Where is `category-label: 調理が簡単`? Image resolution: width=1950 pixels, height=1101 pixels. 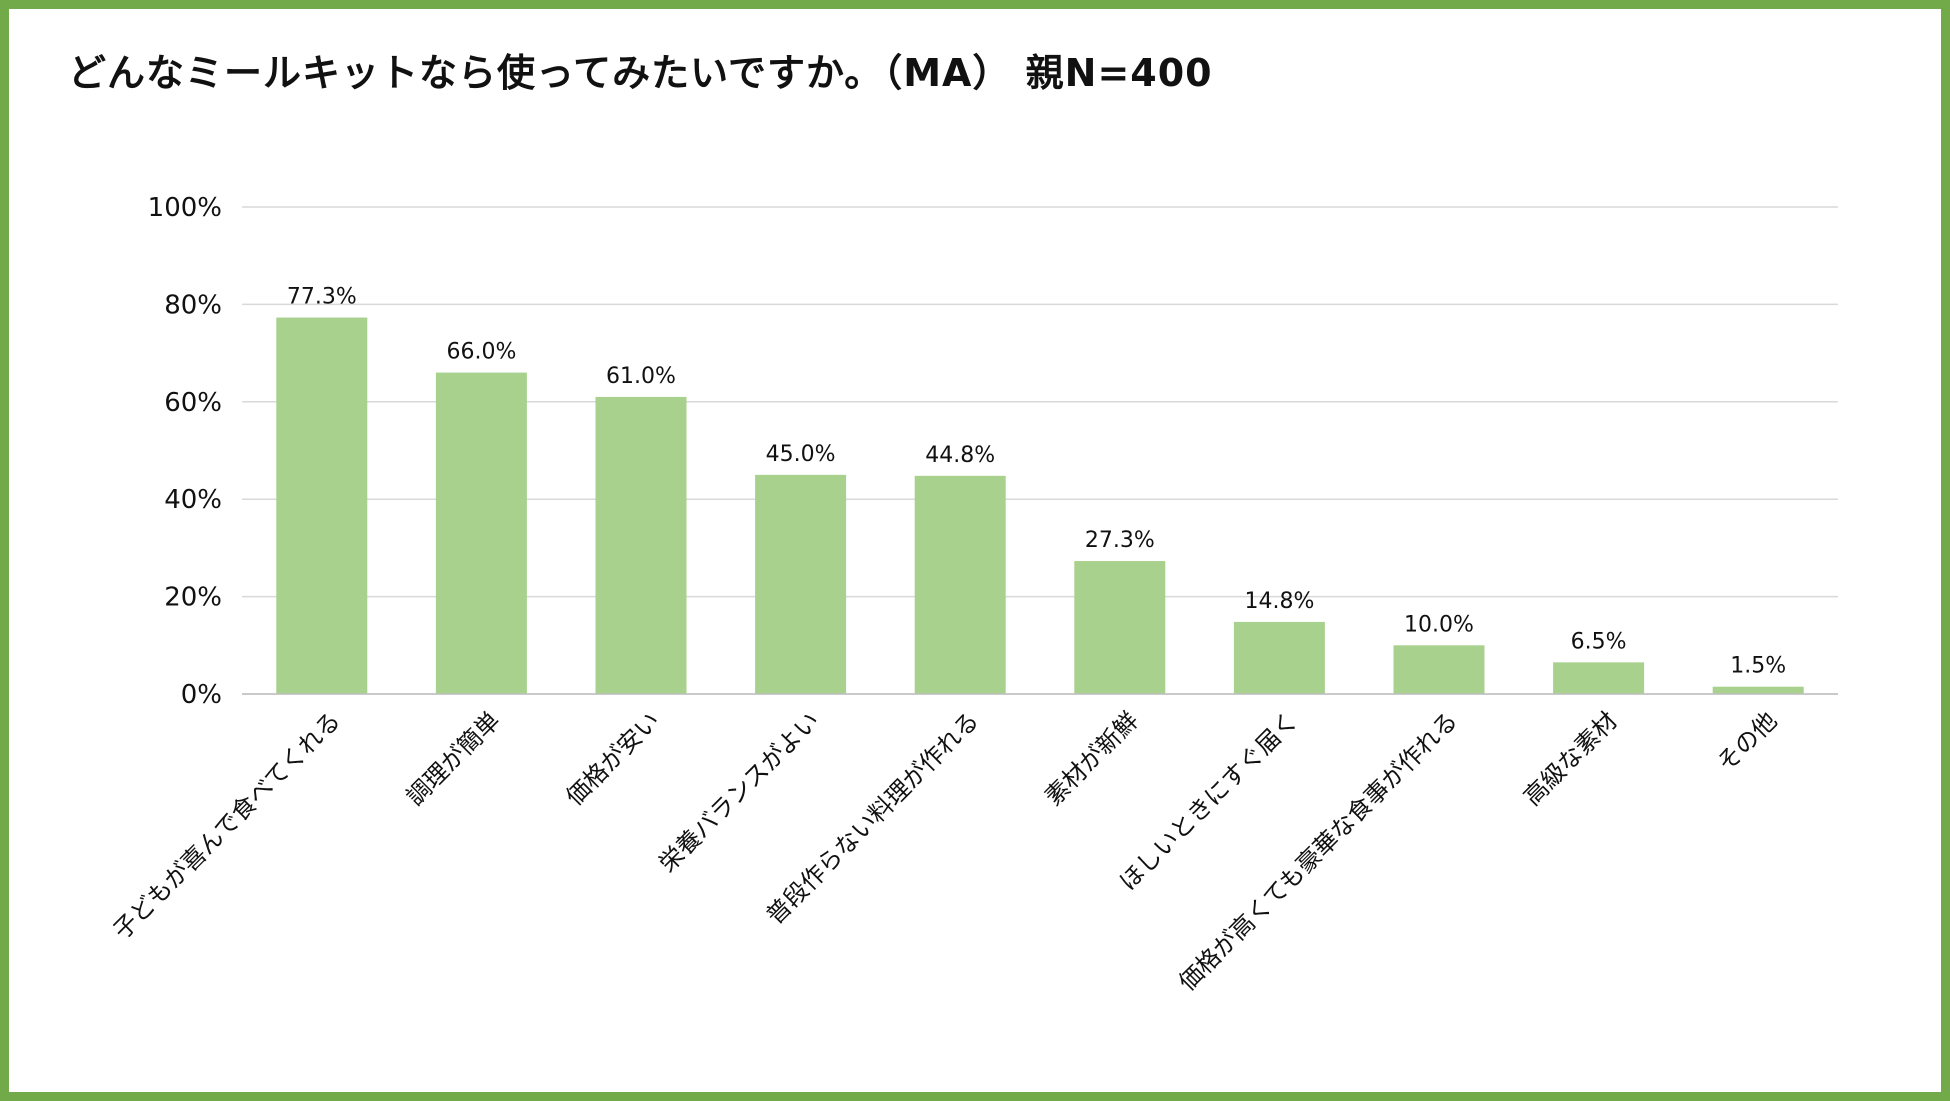
category-label: 調理が簡単 is located at coordinates (453, 758).